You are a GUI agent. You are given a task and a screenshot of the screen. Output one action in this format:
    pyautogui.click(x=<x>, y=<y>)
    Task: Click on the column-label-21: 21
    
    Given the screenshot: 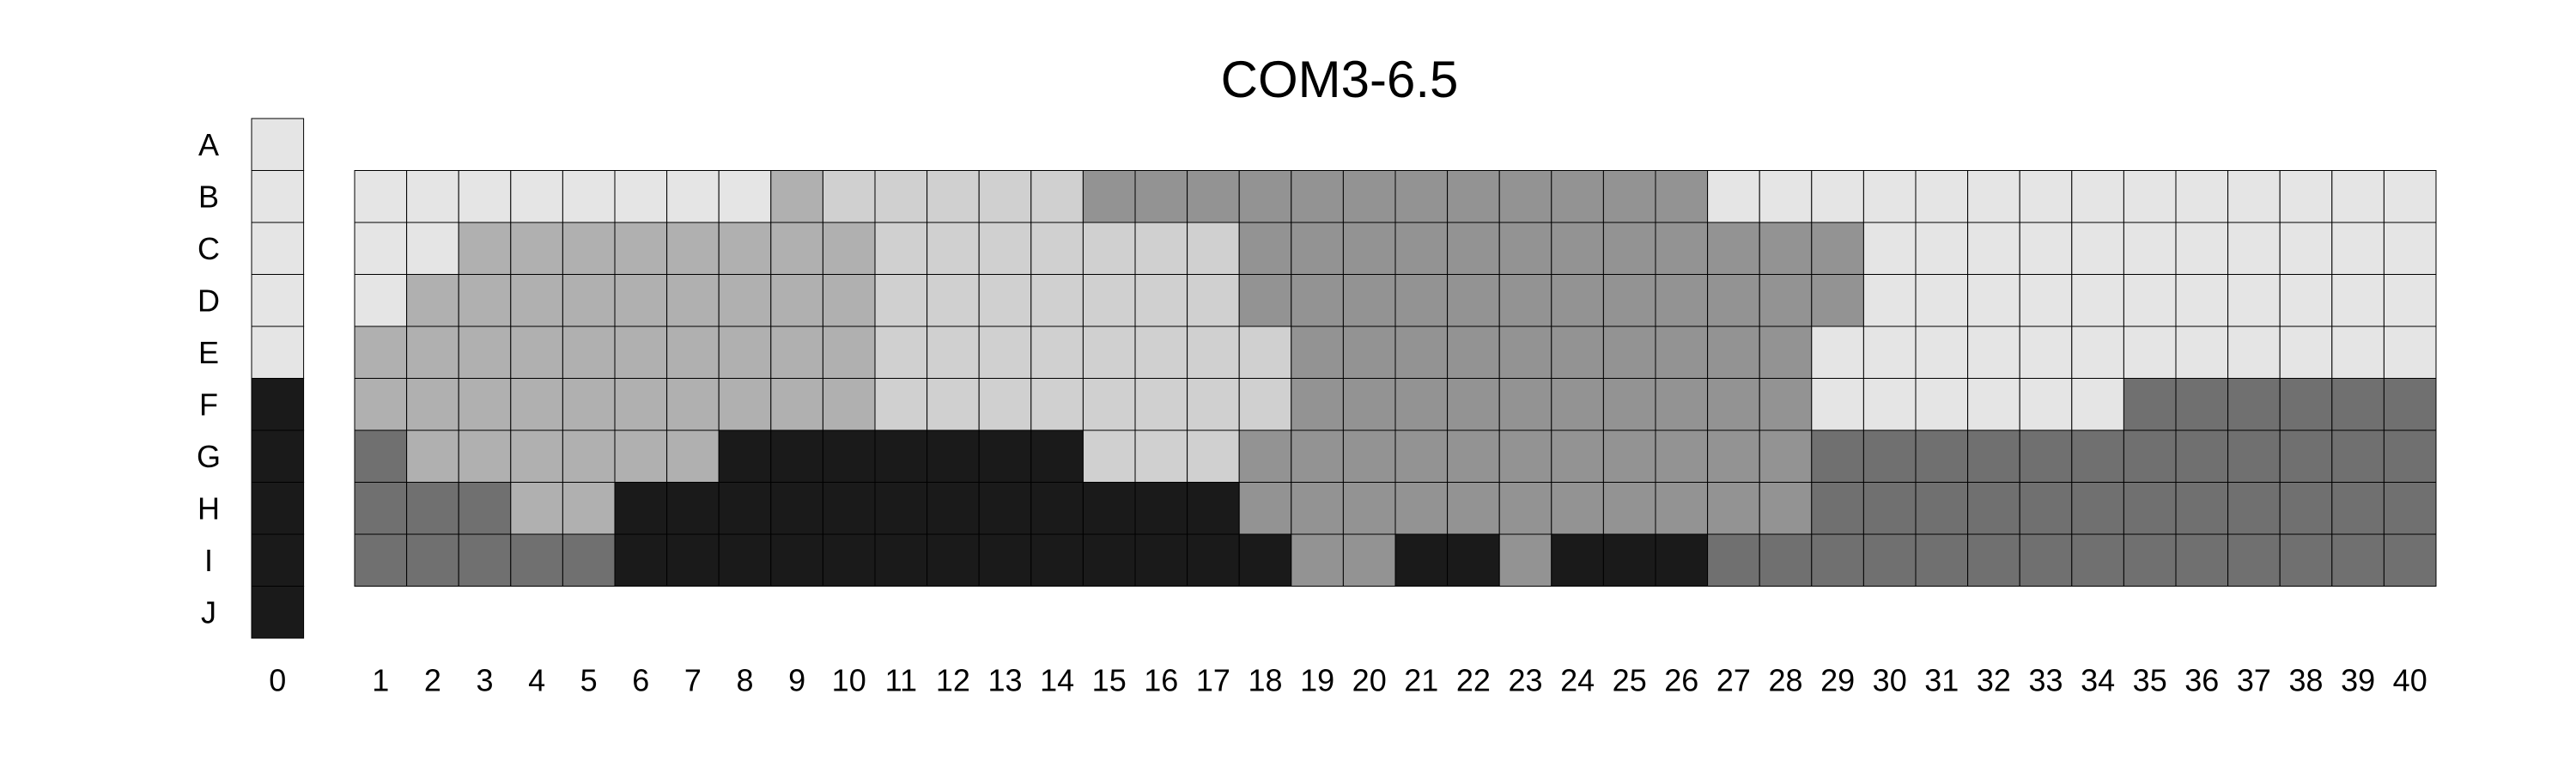 What is the action you would take?
    pyautogui.click(x=1421, y=680)
    